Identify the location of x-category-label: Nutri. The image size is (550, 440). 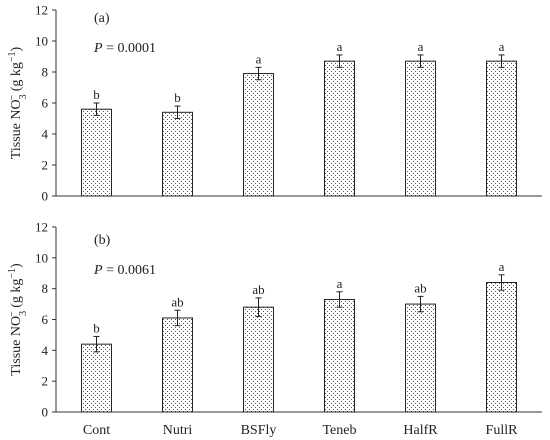
(178, 430).